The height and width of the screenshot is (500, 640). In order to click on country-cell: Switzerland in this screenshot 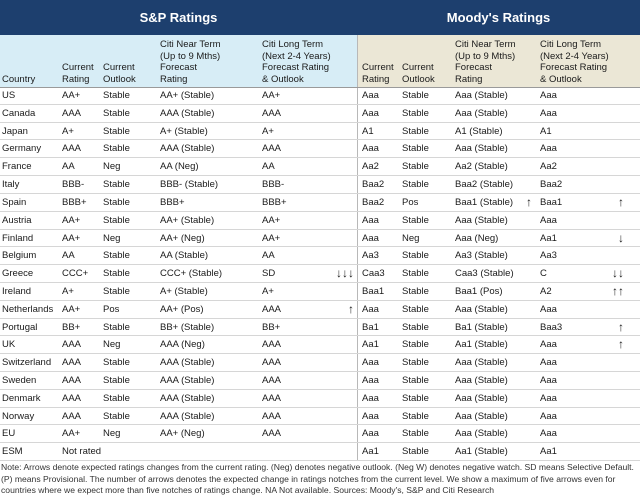, I will do `click(27, 363)`.